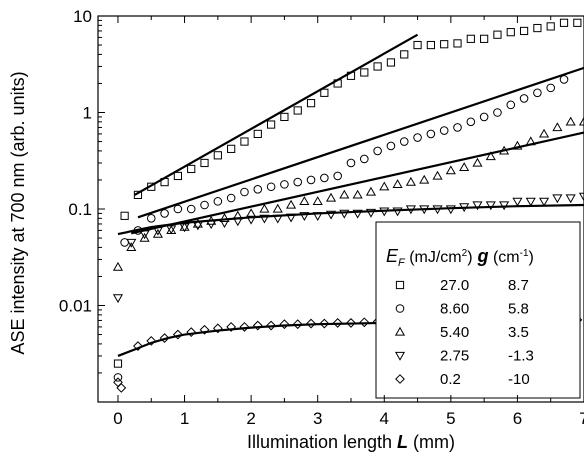 This screenshot has width=584, height=458. What do you see at coordinates (469, 257) in the screenshot?
I see `legend-header-unit-1-close: )` at bounding box center [469, 257].